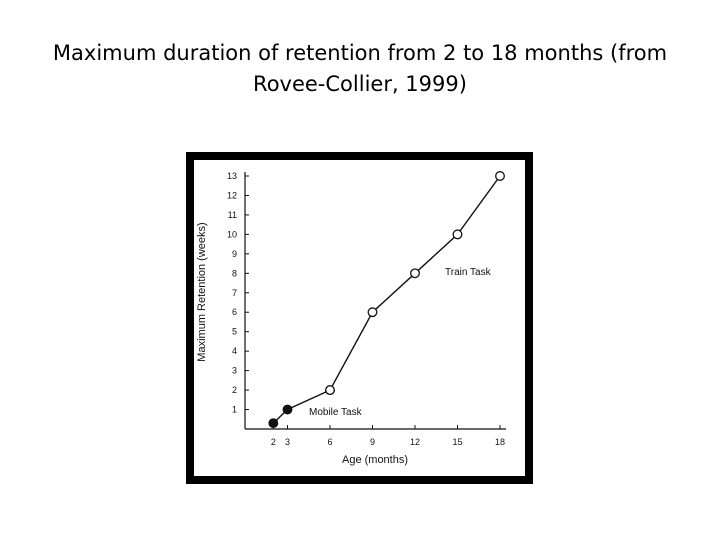 This screenshot has height=540, width=720. Describe the element at coordinates (234, 293) in the screenshot. I see `y-tick-label-7: 7` at that location.